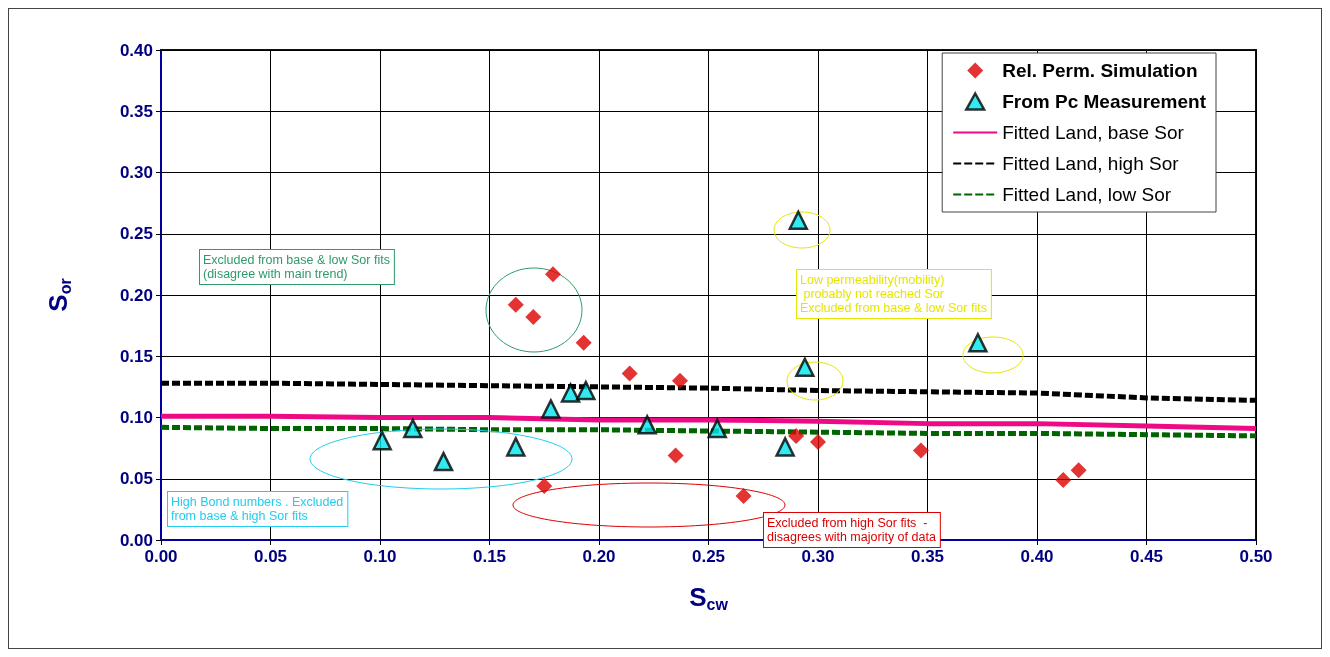  Describe the element at coordinates (257, 509) in the screenshot. I see `annotation: High Bond numbers . Excluded from base & high Sor fits` at that location.